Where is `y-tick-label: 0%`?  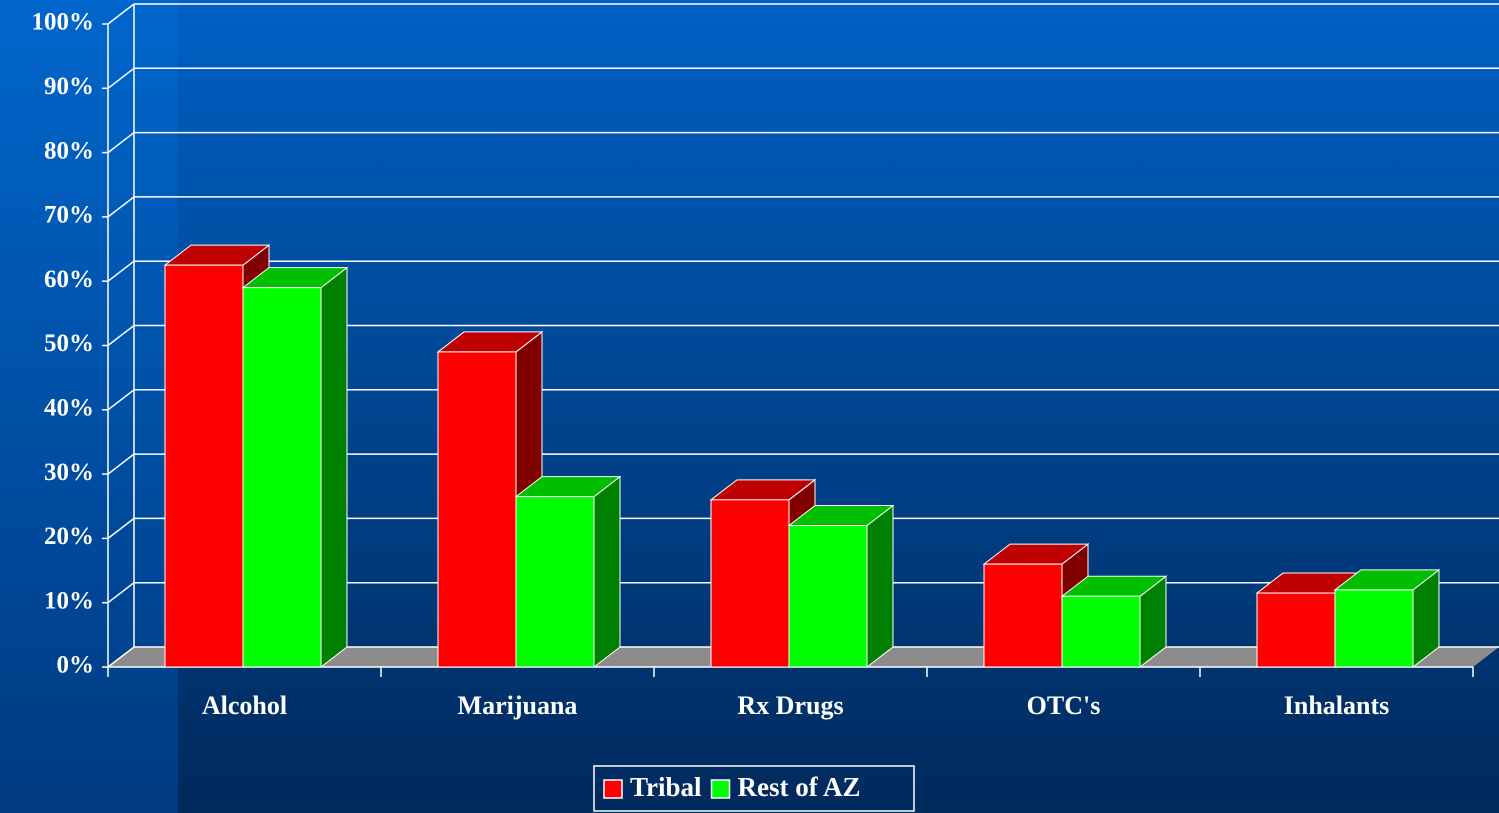 y-tick-label: 0% is located at coordinates (76, 665).